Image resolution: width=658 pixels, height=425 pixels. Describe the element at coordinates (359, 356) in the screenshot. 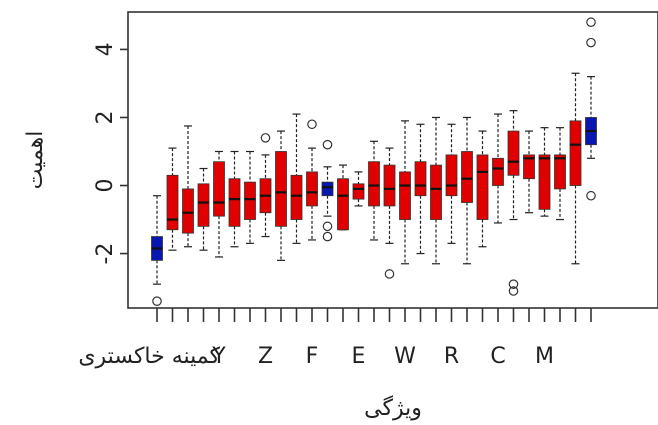

I see `x-category-label: E` at that location.